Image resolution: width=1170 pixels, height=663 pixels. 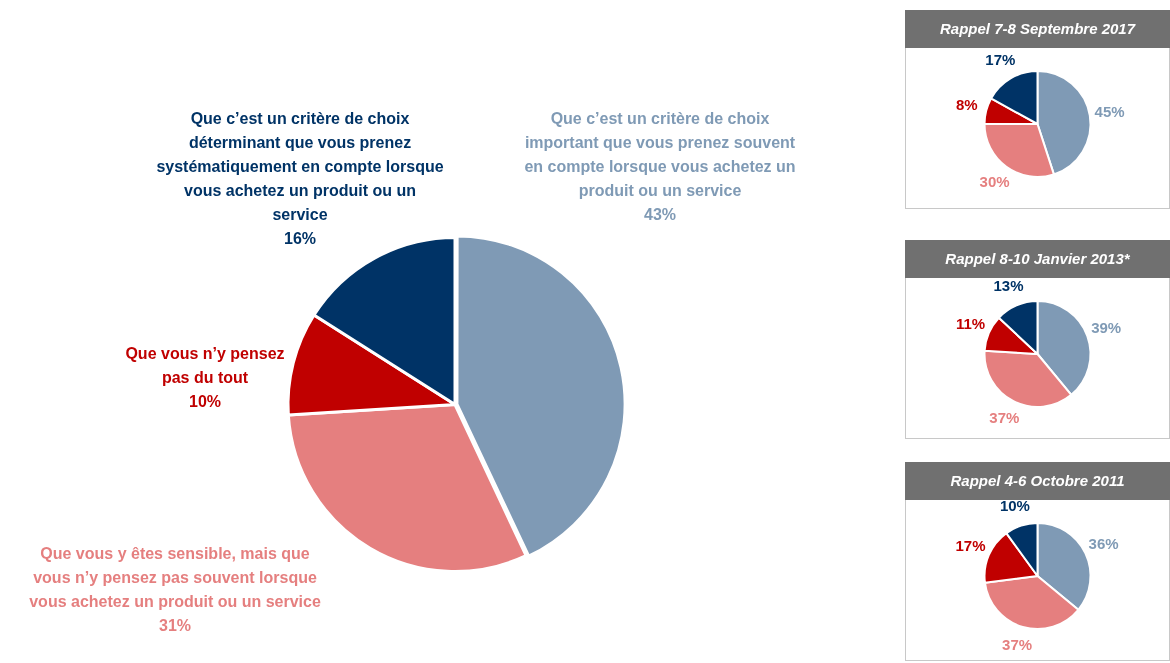 I want to click on data-label: 45%, so click(x=1109, y=111).